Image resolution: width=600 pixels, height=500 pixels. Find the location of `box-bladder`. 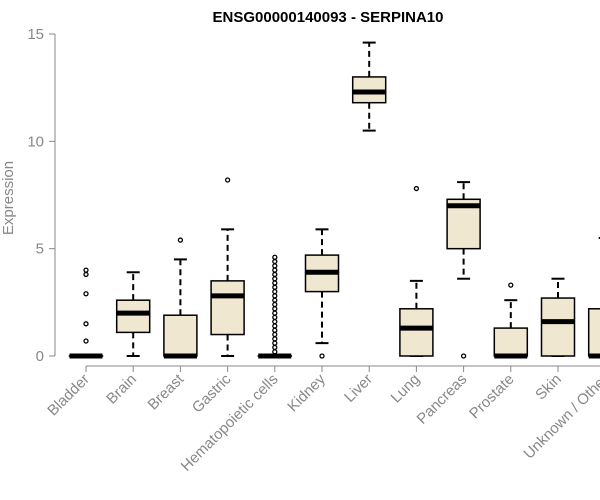

box-bladder is located at coordinates (86, 313).